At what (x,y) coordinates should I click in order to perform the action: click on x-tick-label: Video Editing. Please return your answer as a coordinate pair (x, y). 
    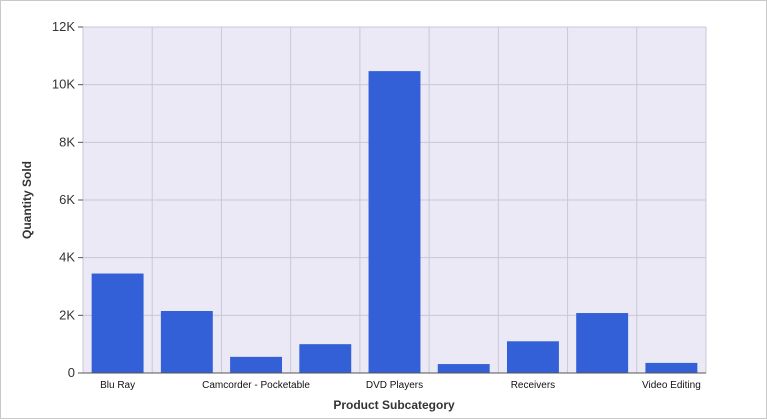
    Looking at the image, I should click on (671, 385).